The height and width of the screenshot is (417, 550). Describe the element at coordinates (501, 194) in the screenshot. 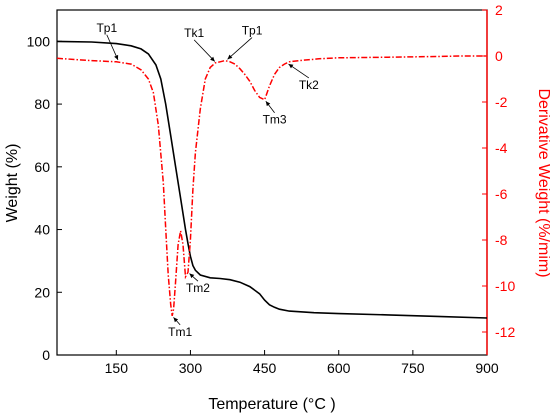

I see `y-right-tick-label: -6` at that location.